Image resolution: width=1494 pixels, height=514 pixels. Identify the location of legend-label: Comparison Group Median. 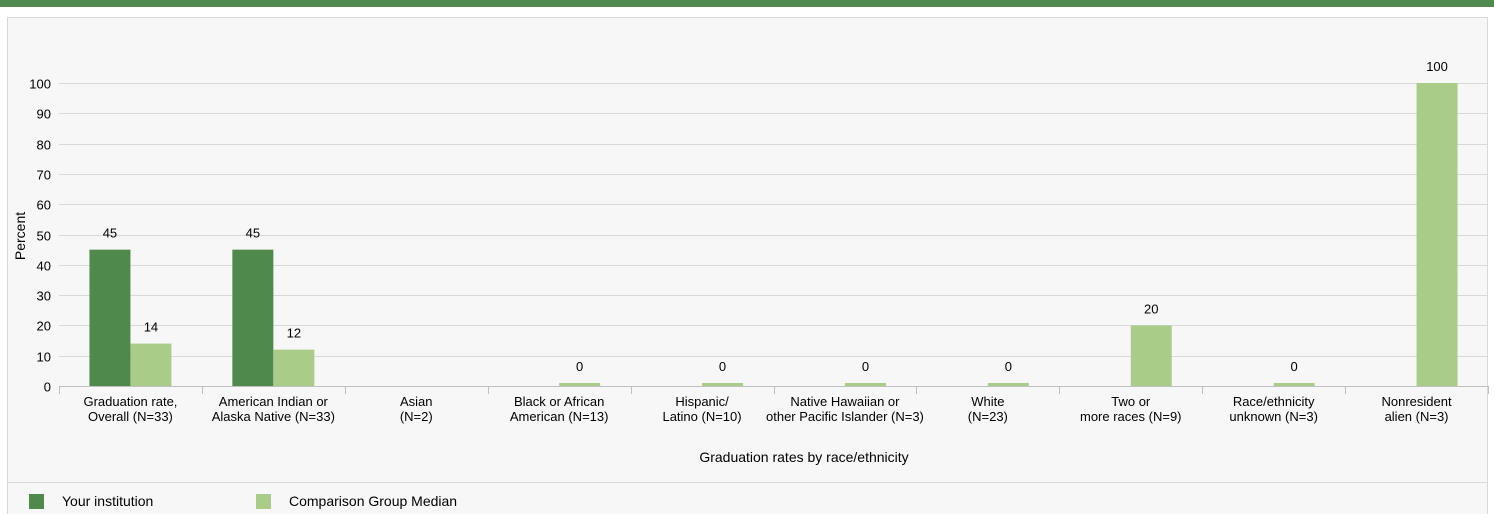
(373, 501).